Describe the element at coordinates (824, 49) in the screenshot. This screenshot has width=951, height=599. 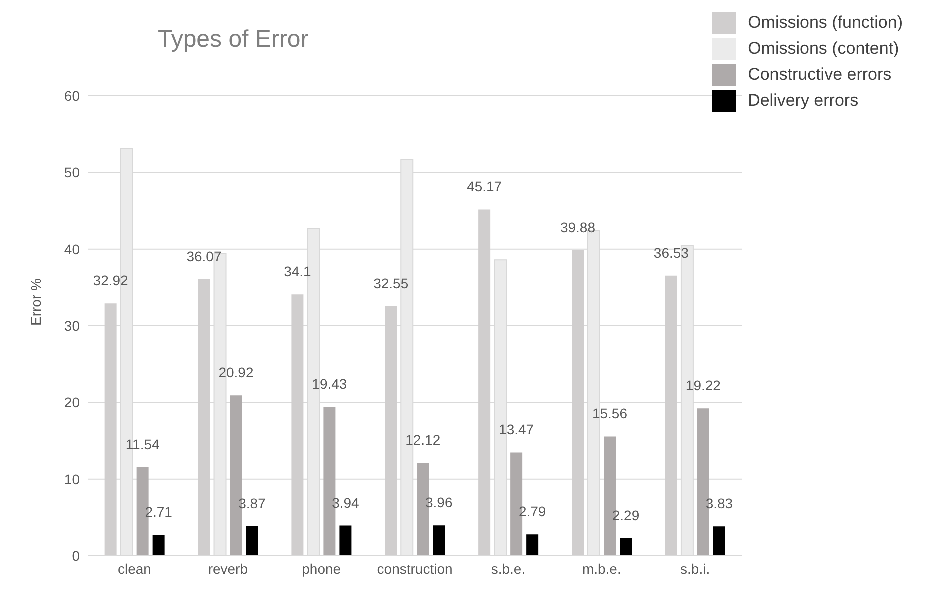
I see `legend-label: Omissions (content)` at that location.